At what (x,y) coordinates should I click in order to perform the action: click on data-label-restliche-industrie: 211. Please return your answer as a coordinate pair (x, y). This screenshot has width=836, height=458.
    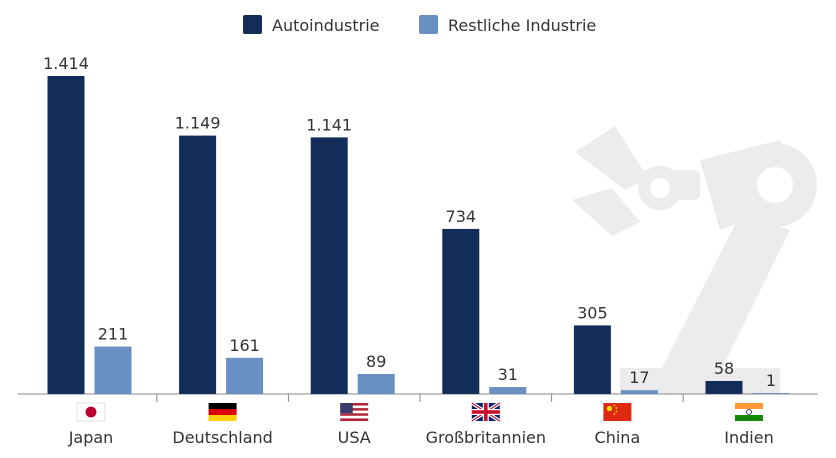
    Looking at the image, I should click on (113, 334).